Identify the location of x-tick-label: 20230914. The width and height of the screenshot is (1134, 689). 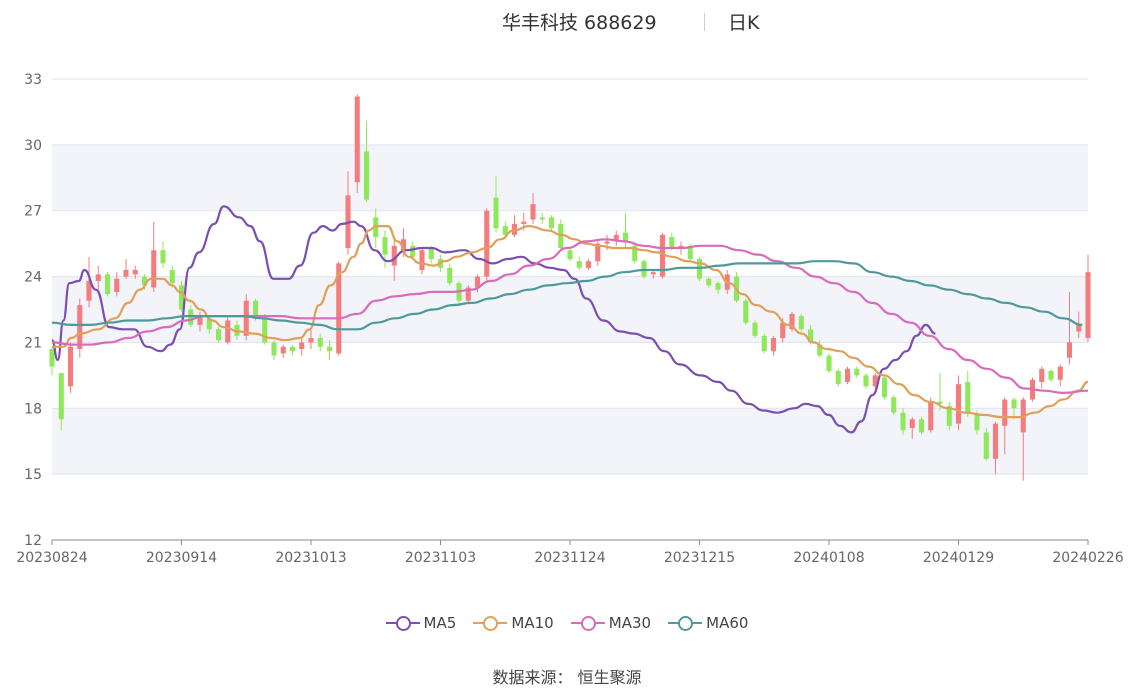
(181, 558).